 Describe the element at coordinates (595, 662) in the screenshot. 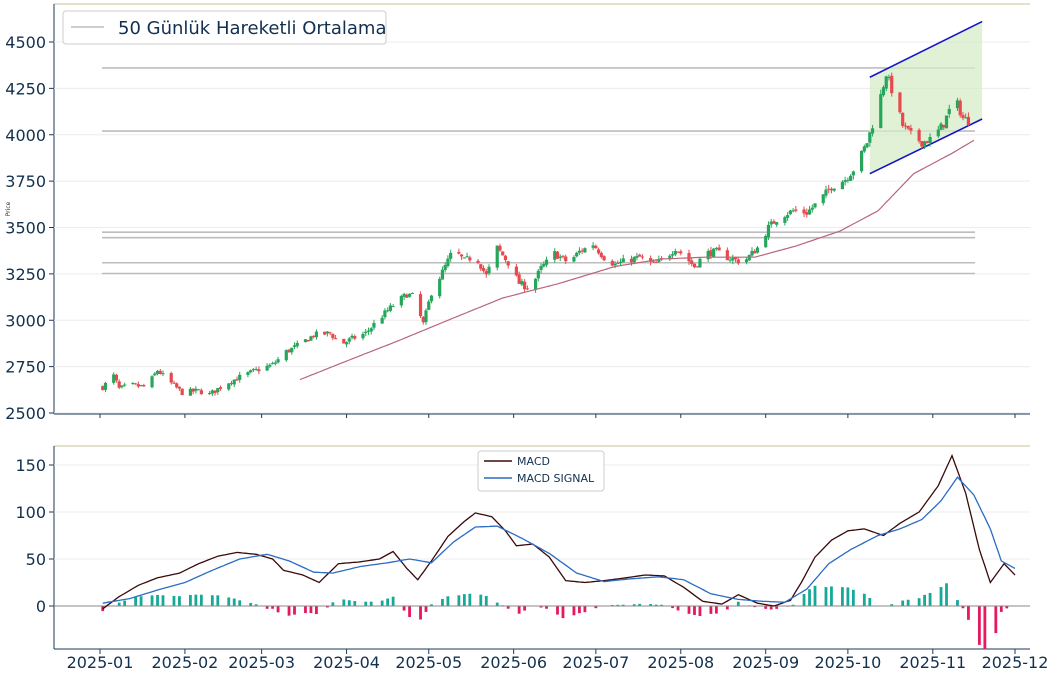

I see `x-tick-label: 2025-07` at that location.